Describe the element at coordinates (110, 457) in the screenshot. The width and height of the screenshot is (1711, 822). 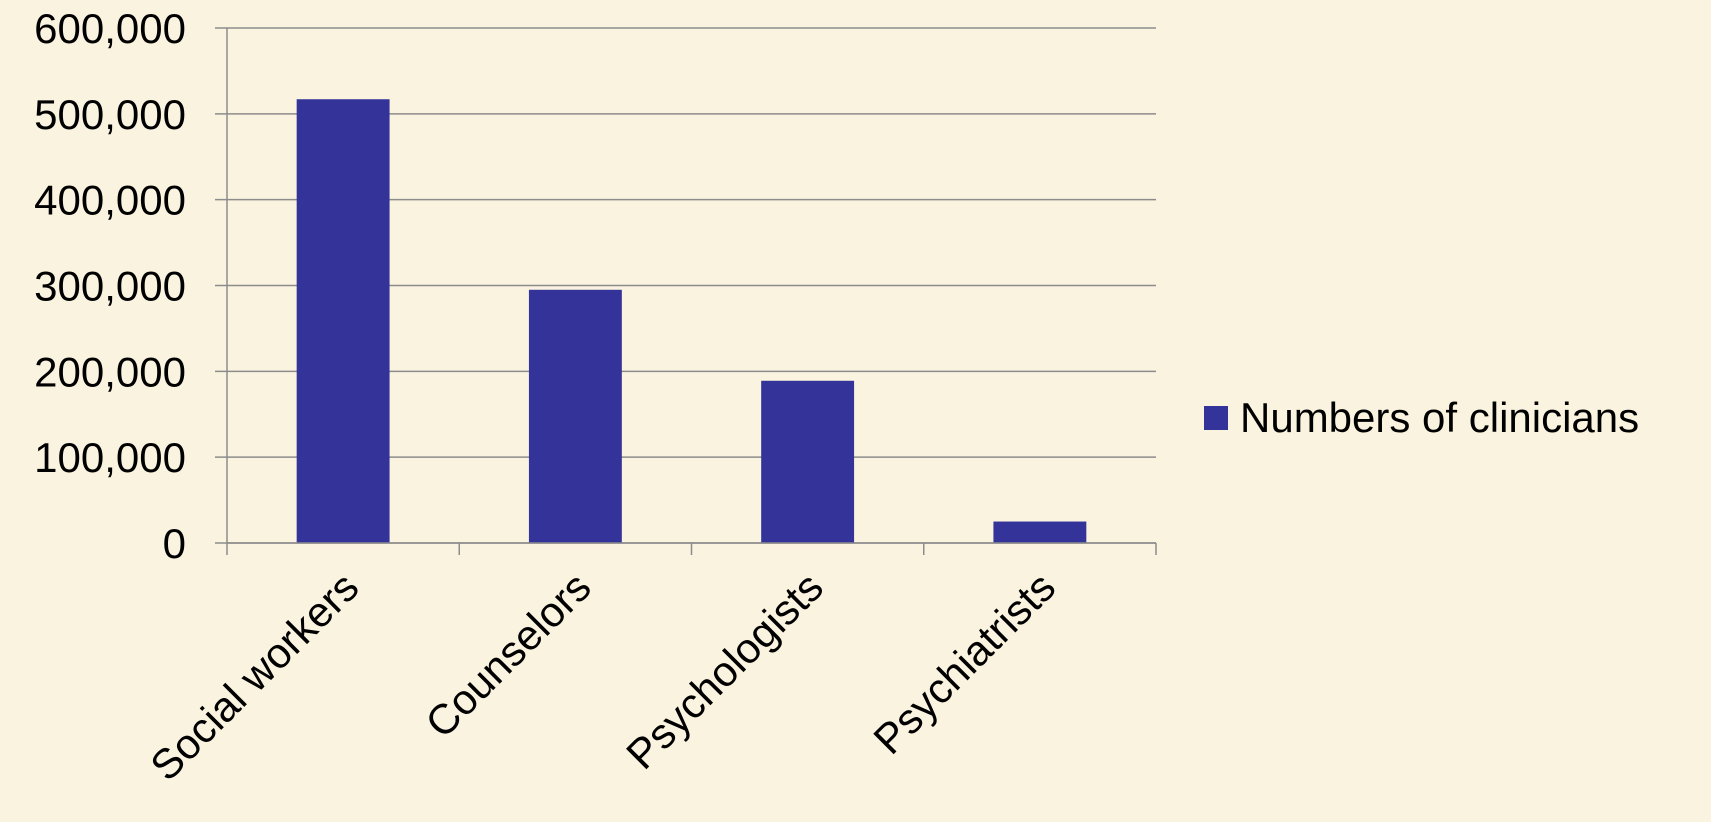
I see `y-tick-label: 100,000` at that location.